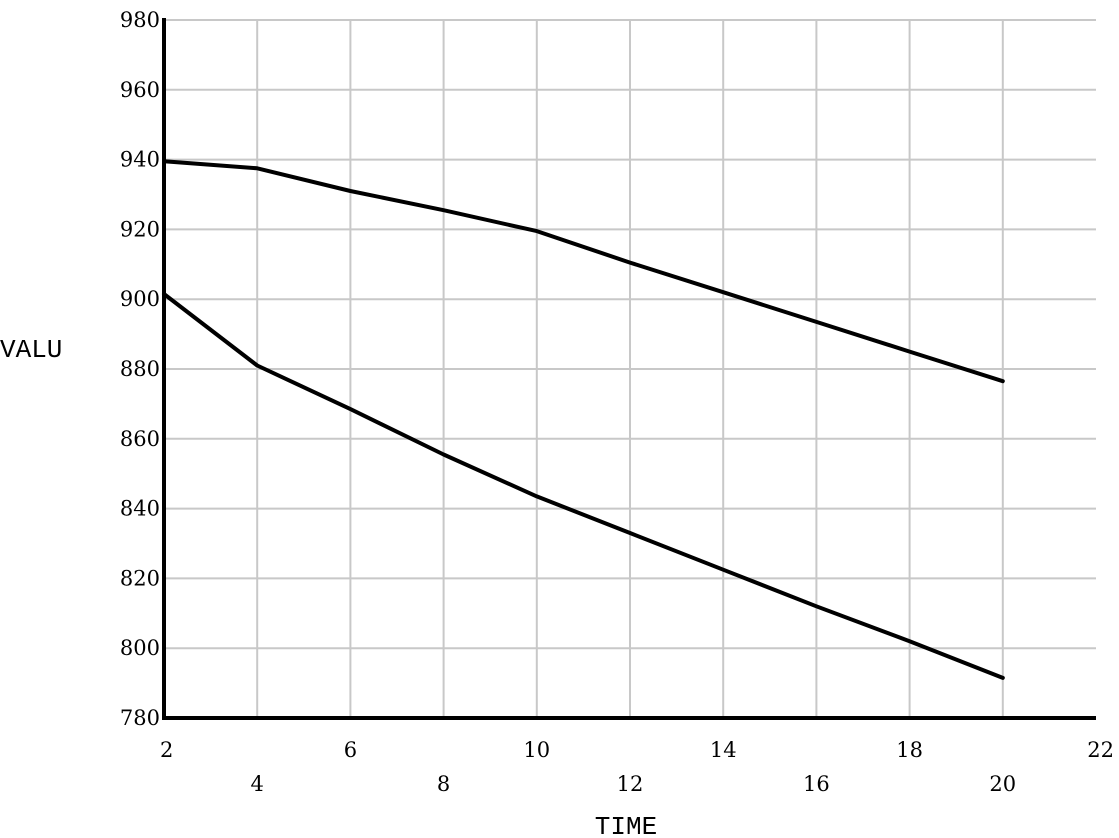 This screenshot has width=1119, height=838. I want to click on x-tick-label-0: 2, so click(166, 750).